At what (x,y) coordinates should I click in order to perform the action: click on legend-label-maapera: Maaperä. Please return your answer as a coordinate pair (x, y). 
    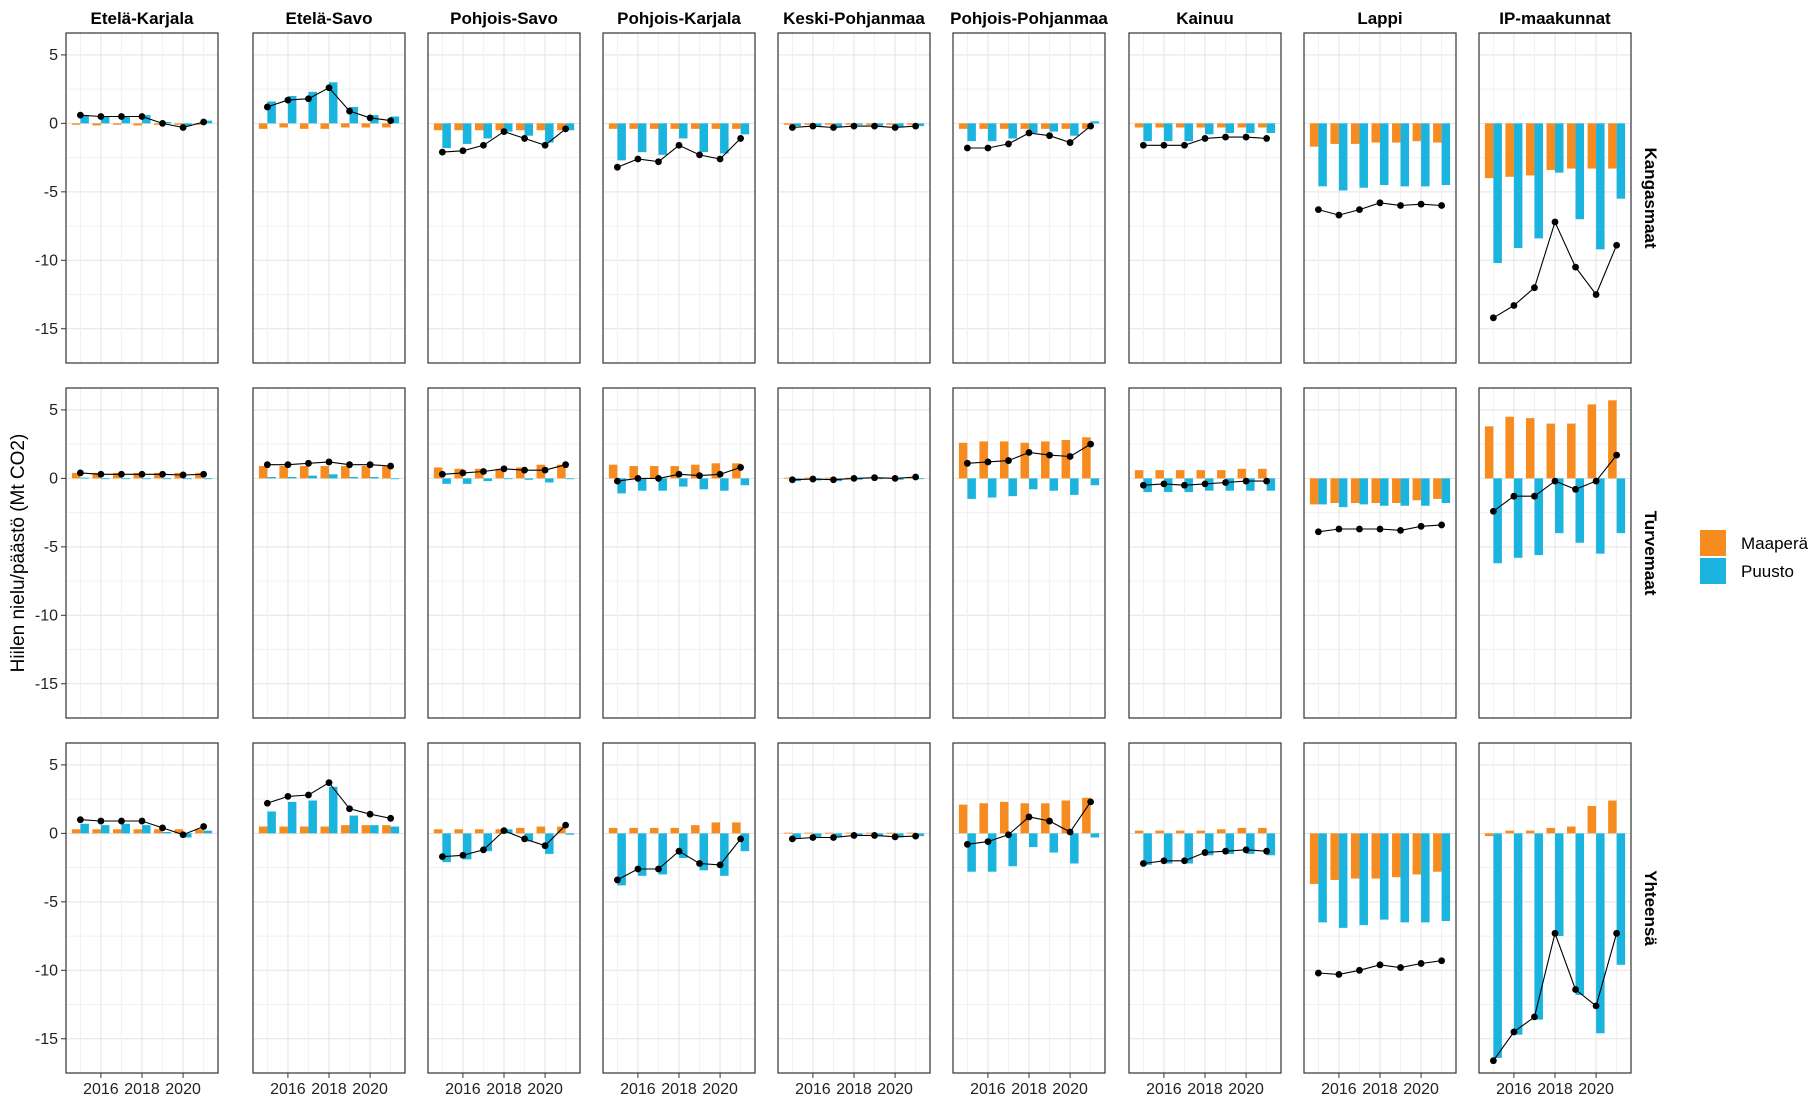
    Looking at the image, I should click on (1775, 543).